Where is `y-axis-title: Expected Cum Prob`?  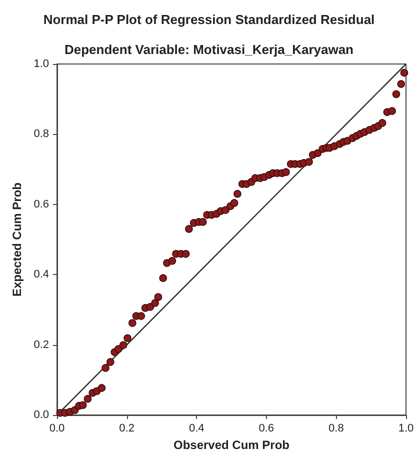
y-axis-title: Expected Cum Prob is located at coordinates (17, 239).